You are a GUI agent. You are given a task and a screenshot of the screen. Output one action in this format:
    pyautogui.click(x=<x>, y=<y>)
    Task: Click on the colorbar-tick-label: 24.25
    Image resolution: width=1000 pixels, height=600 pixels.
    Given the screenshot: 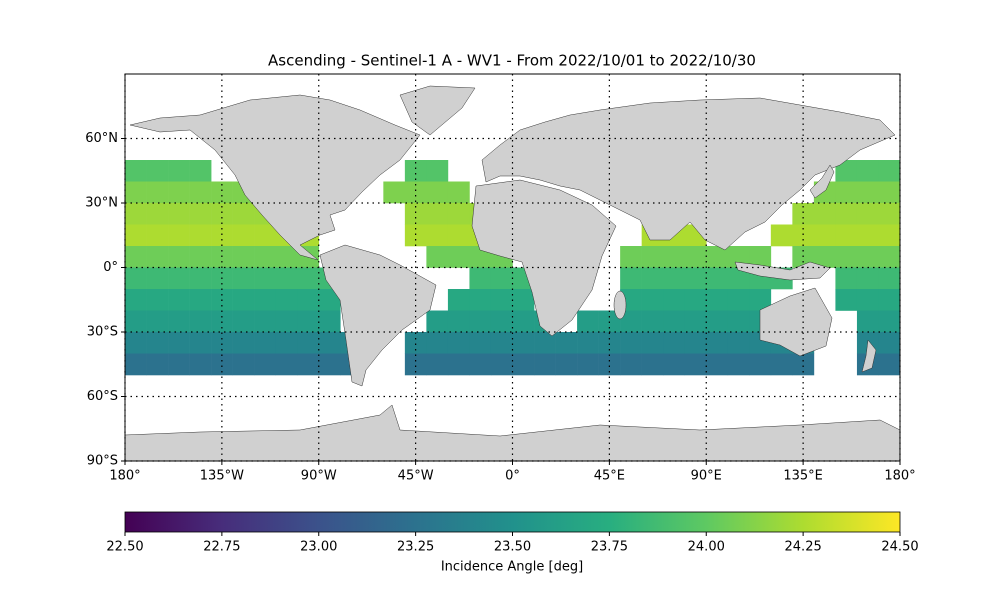 What is the action you would take?
    pyautogui.click(x=803, y=547)
    